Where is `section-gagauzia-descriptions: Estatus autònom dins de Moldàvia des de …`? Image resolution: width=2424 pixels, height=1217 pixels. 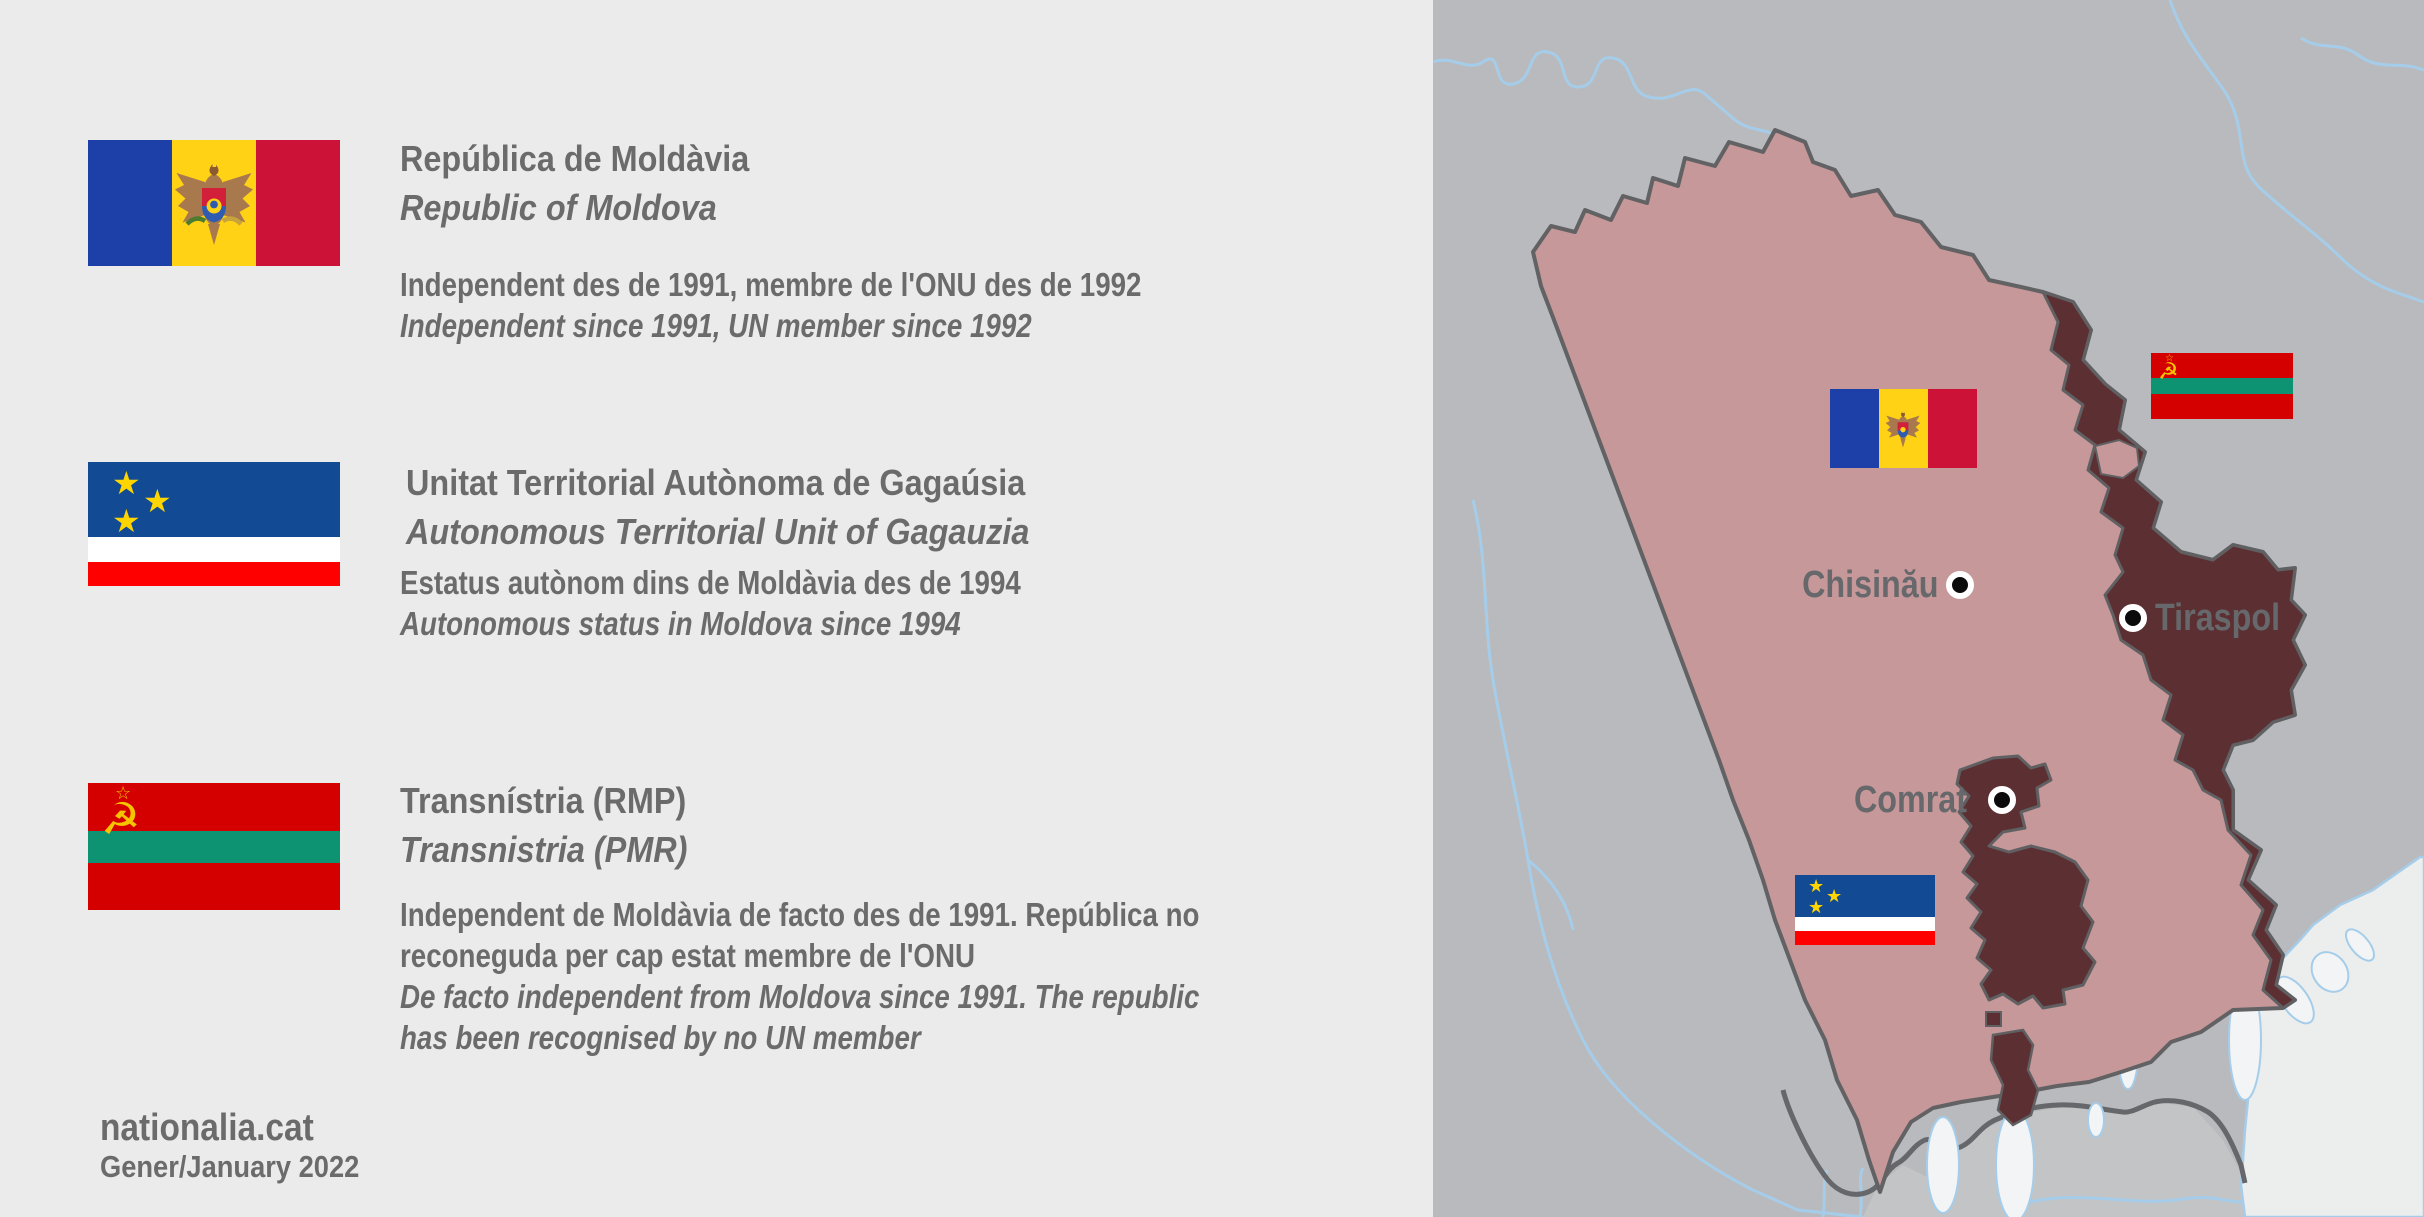 section-gagauzia-descriptions: Estatus autònom dins de Moldàvia des de … is located at coordinates (710, 603).